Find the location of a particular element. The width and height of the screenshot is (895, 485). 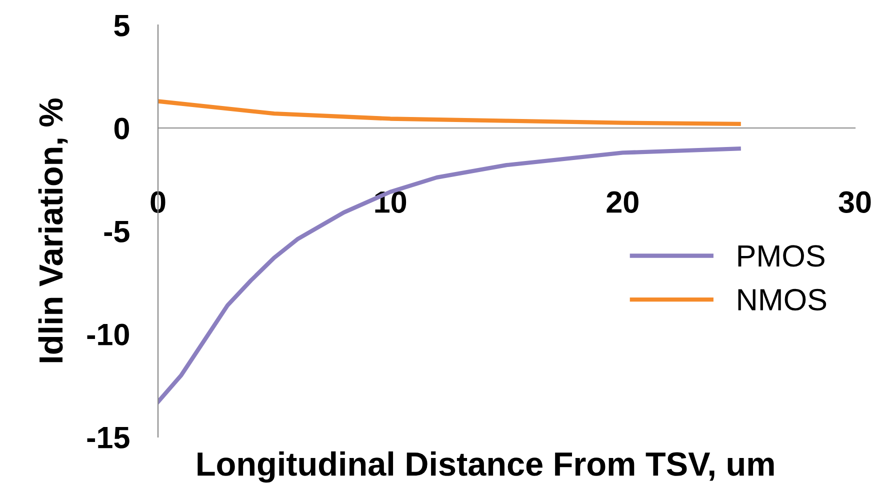

y-tick-label: 5 is located at coordinates (122, 25).